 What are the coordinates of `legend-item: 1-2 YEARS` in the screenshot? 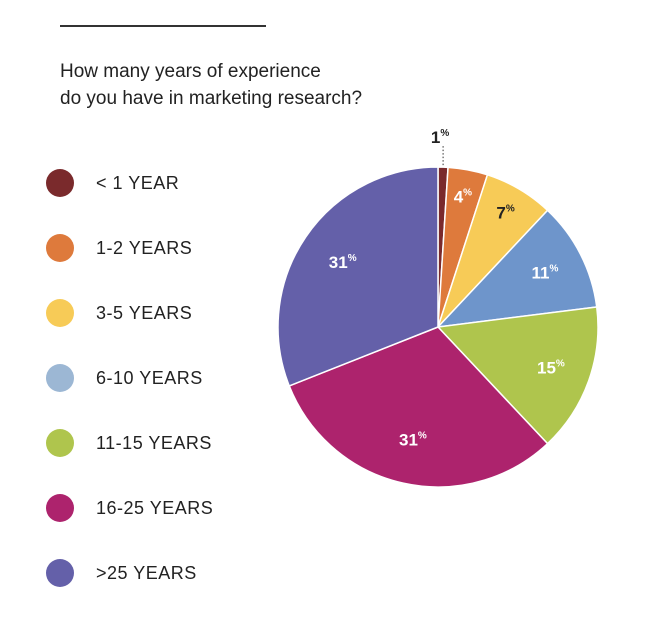 It's located at (119, 248).